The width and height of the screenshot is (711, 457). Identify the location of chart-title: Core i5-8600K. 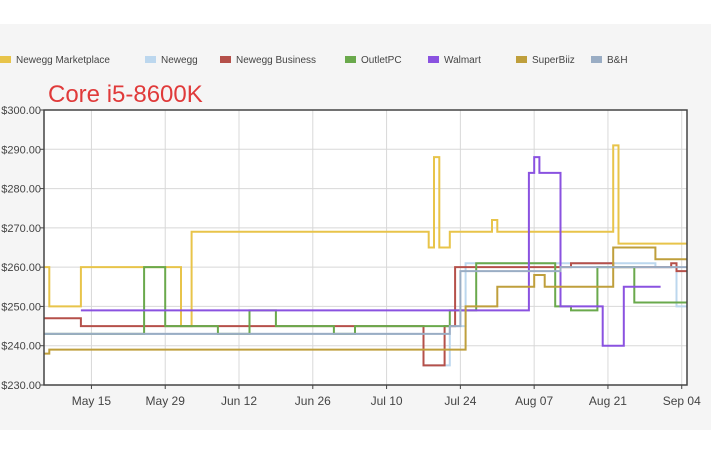
(125, 94).